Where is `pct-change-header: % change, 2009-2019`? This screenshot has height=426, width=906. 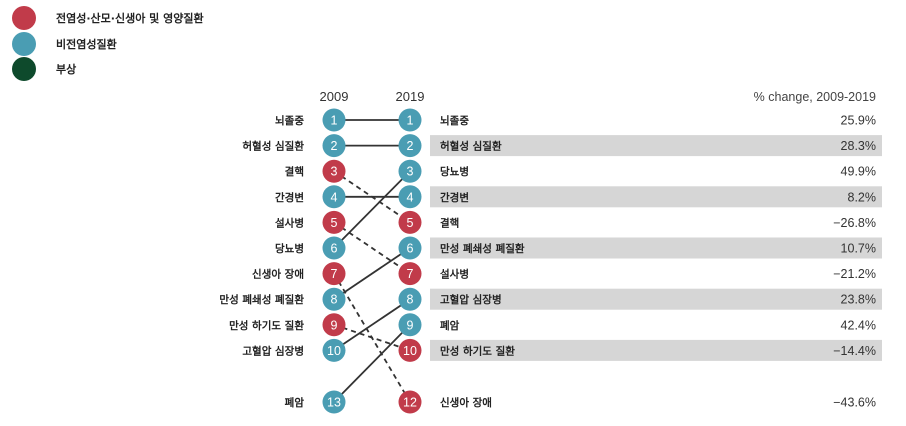 pct-change-header: % change, 2009-2019 is located at coordinates (815, 97).